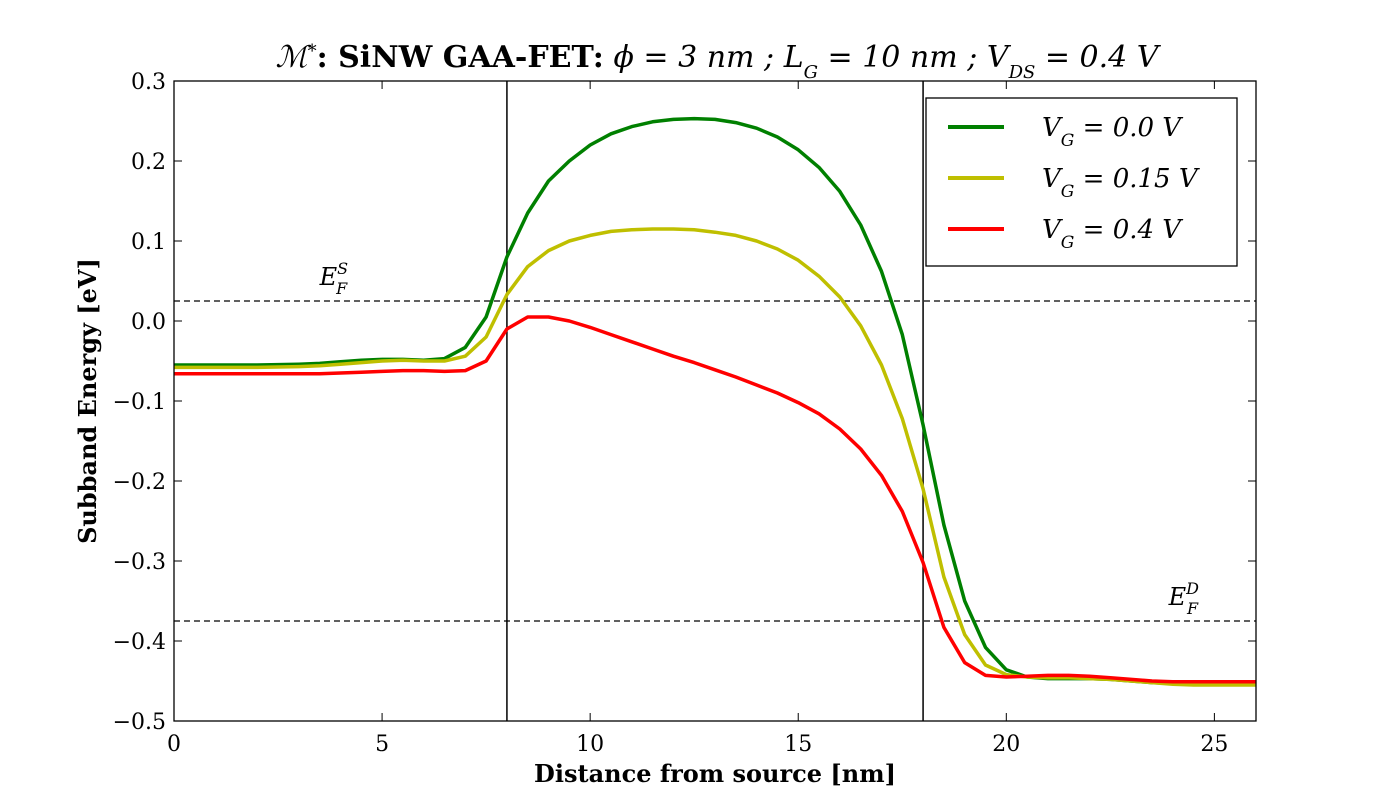 This screenshot has width=1395, height=801. Describe the element at coordinates (342, 268) in the screenshot. I see `fermi-source-sup: S` at that location.